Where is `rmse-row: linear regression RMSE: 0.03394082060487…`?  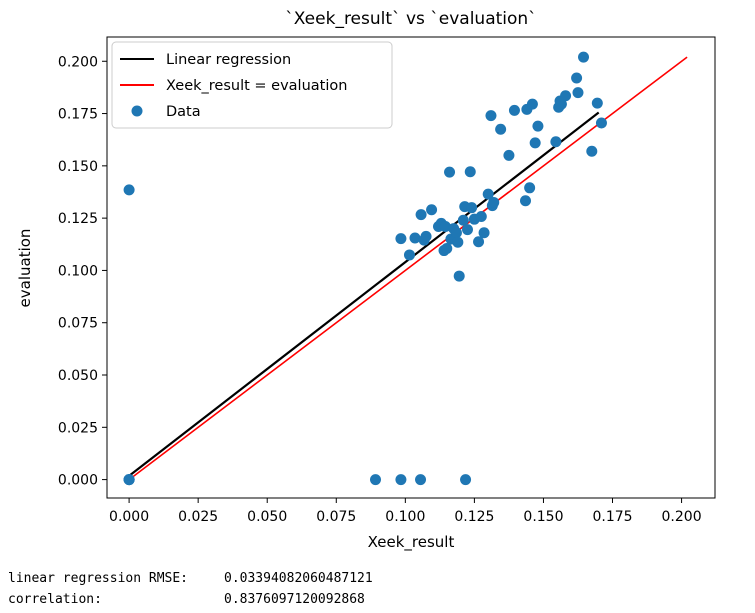
rmse-row: linear regression RMSE: 0.03394082060487… is located at coordinates (190, 578).